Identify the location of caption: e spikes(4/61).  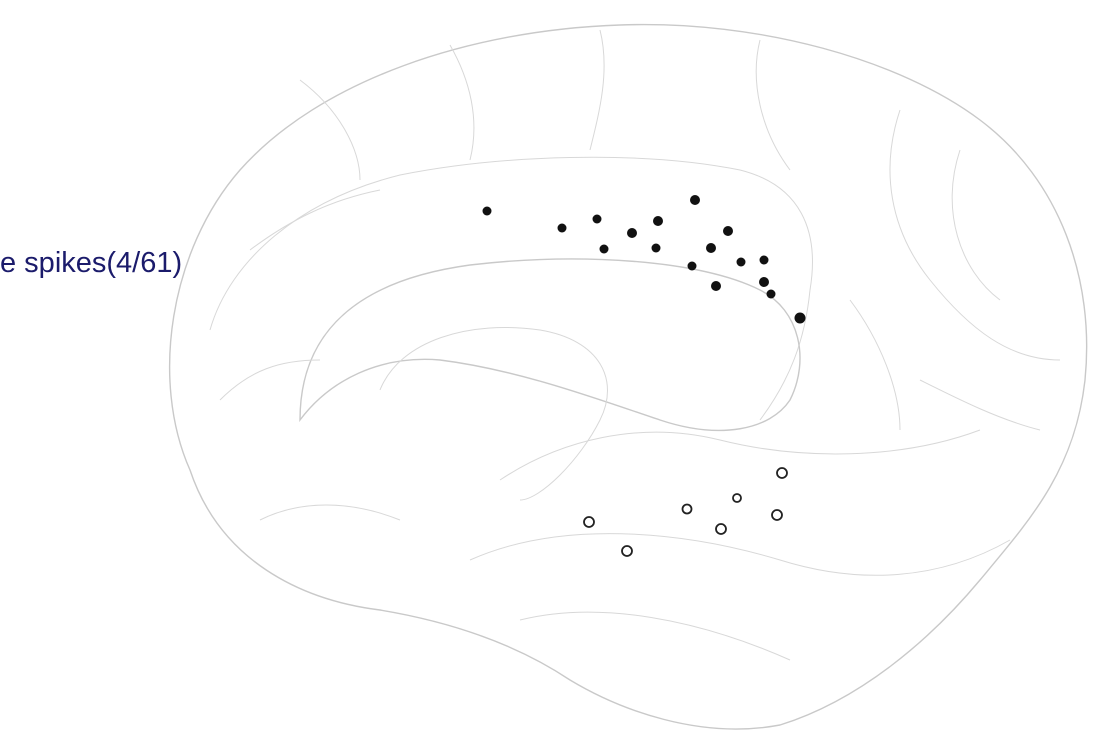
(91, 263).